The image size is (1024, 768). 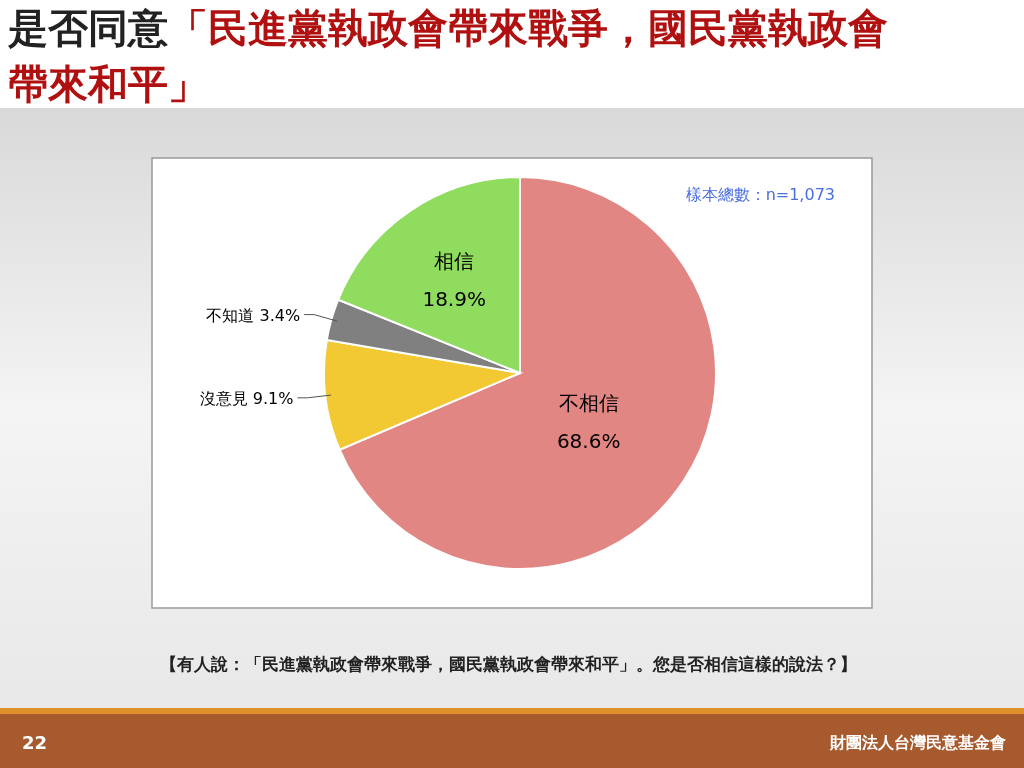 What do you see at coordinates (454, 298) in the screenshot?
I see `data-label: 18.9%` at bounding box center [454, 298].